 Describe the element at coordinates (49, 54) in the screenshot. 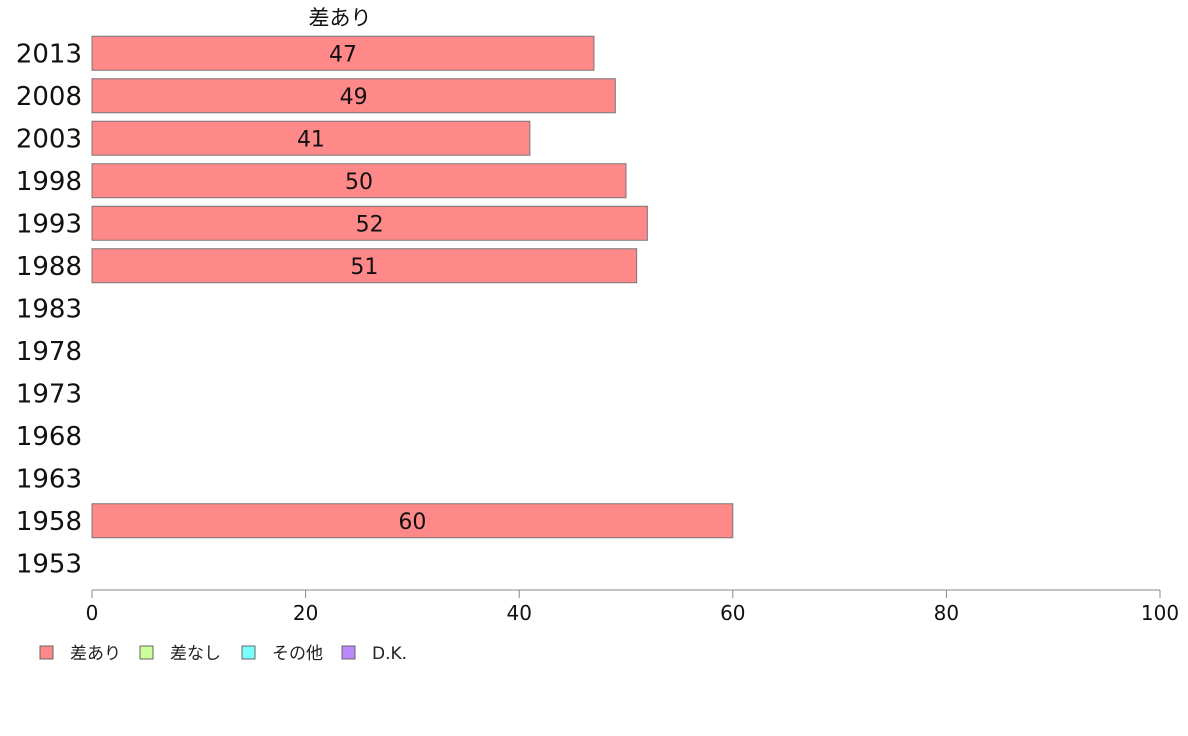

I see `y-label-2013: 2013` at that location.